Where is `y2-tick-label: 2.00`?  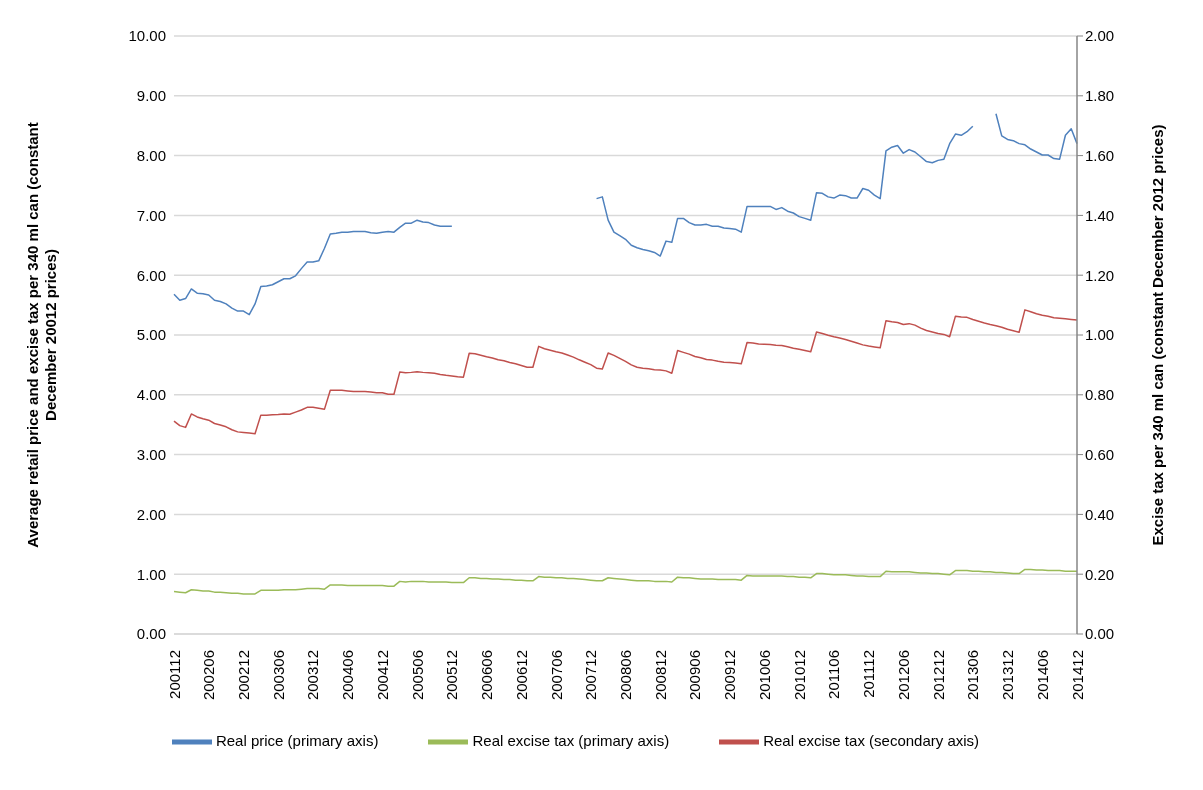 y2-tick-label: 2.00 is located at coordinates (1100, 36).